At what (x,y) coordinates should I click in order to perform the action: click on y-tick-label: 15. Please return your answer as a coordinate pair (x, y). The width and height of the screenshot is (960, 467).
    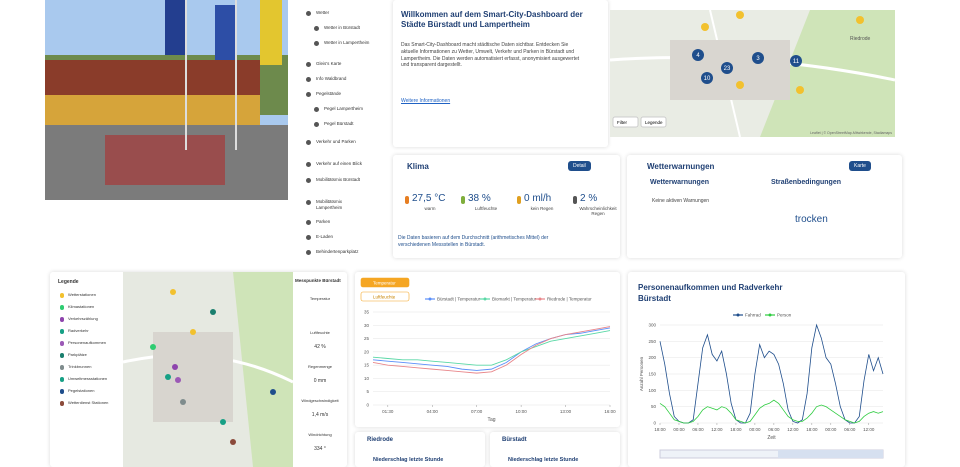
    Looking at the image, I should click on (367, 365).